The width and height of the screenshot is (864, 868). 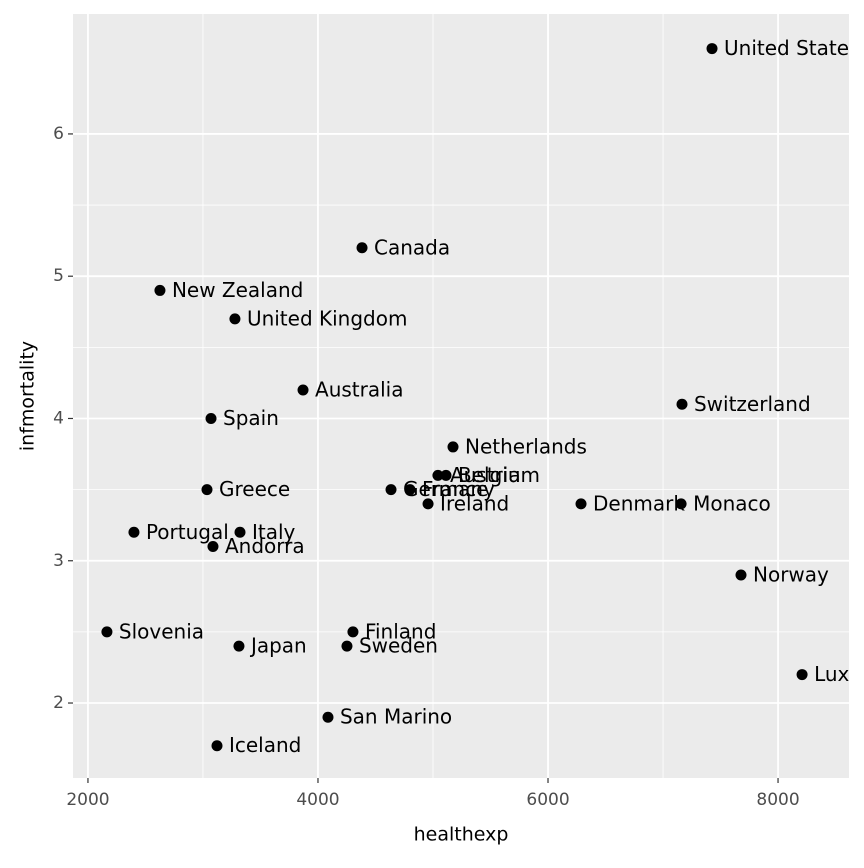 I want to click on y-axis-title: infmortality, so click(x=28, y=396).